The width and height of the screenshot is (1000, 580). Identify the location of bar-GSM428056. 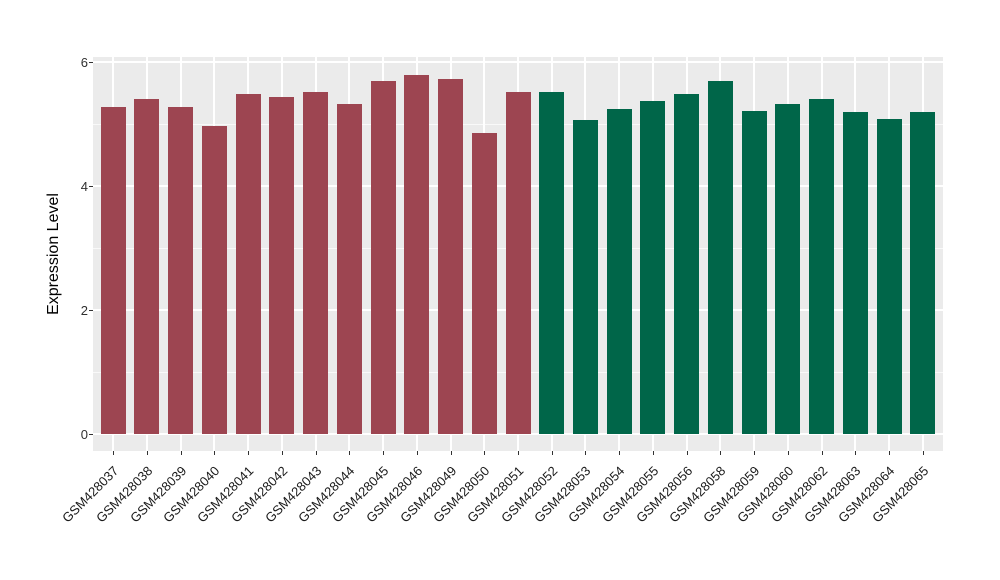
(687, 263).